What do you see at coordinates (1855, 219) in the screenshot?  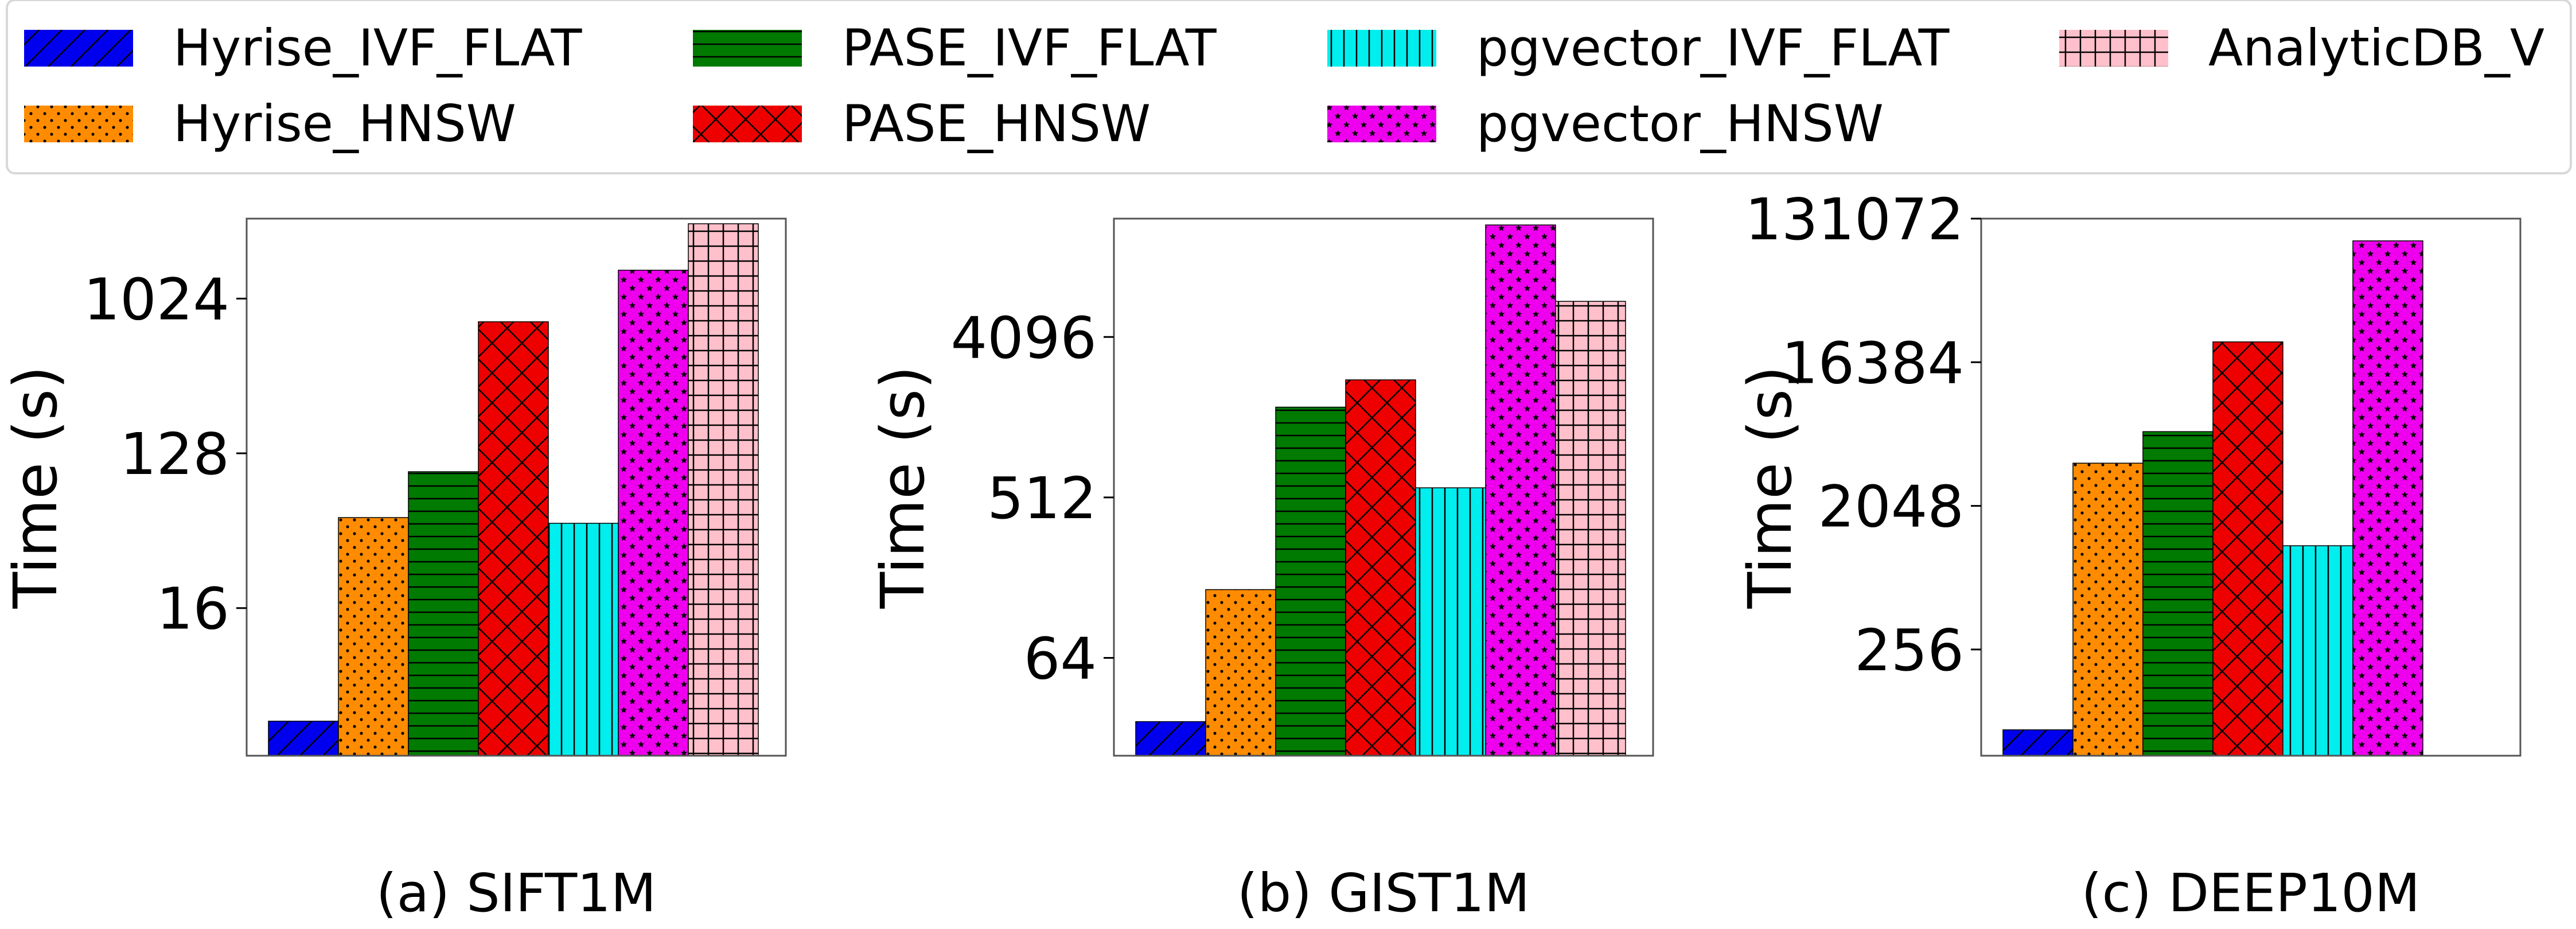 I see `y-tick-label: 131072` at bounding box center [1855, 219].